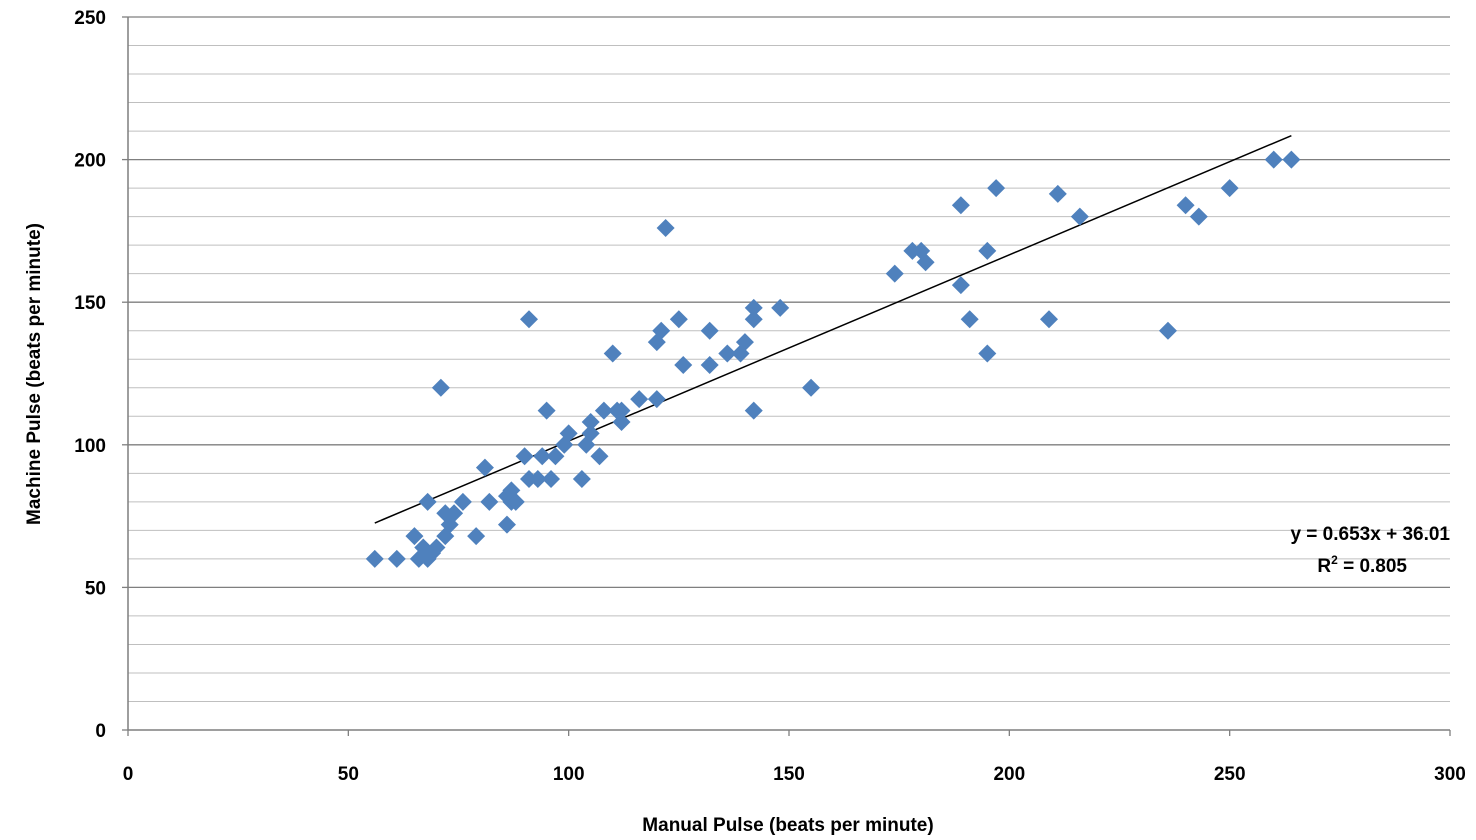 The height and width of the screenshot is (840, 1476). I want to click on y-tick-label: 250, so click(90, 18).